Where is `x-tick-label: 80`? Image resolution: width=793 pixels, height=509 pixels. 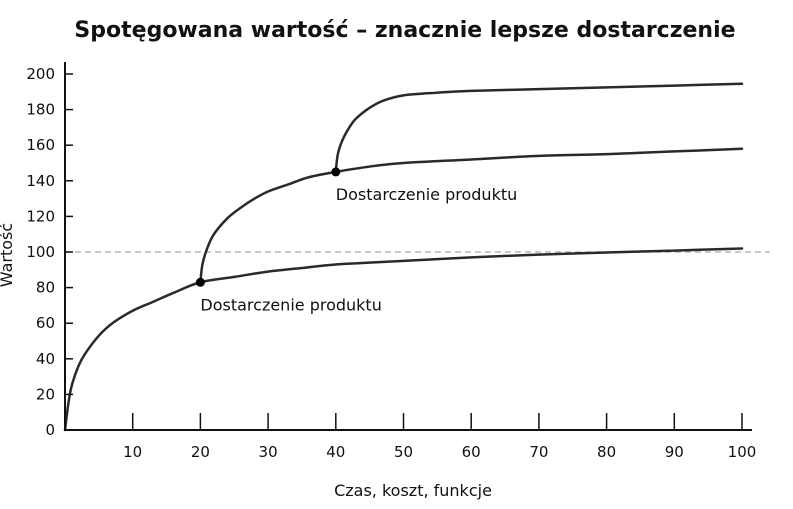
x-tick-label: 80 is located at coordinates (606, 452).